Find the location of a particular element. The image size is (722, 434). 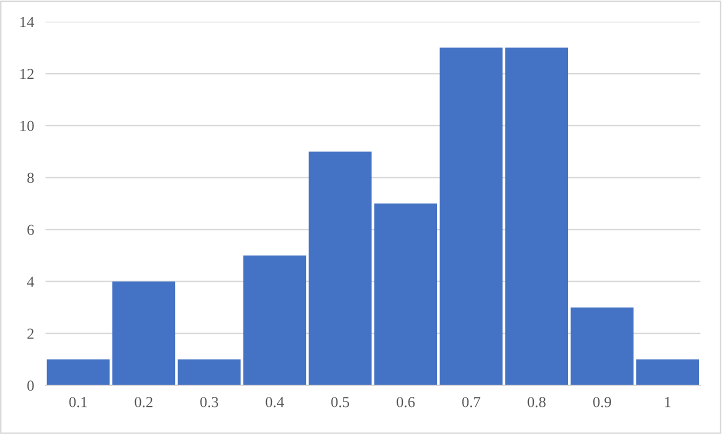

y-tick-label: 8 is located at coordinates (30, 178).